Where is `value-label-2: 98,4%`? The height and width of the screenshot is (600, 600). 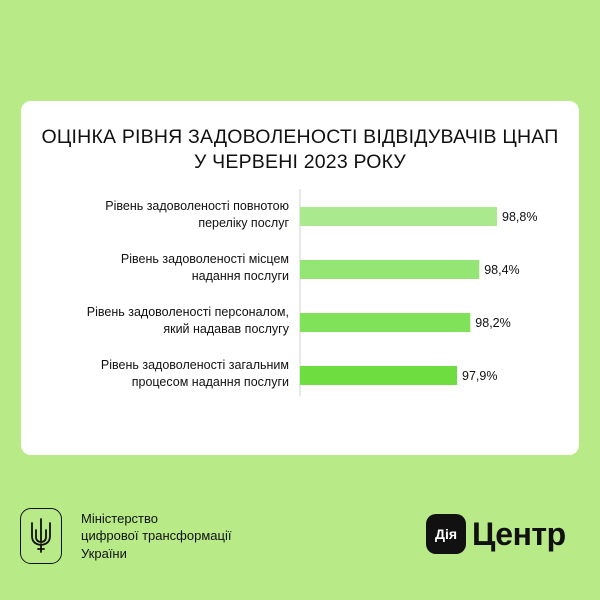 value-label-2: 98,4% is located at coordinates (501, 270).